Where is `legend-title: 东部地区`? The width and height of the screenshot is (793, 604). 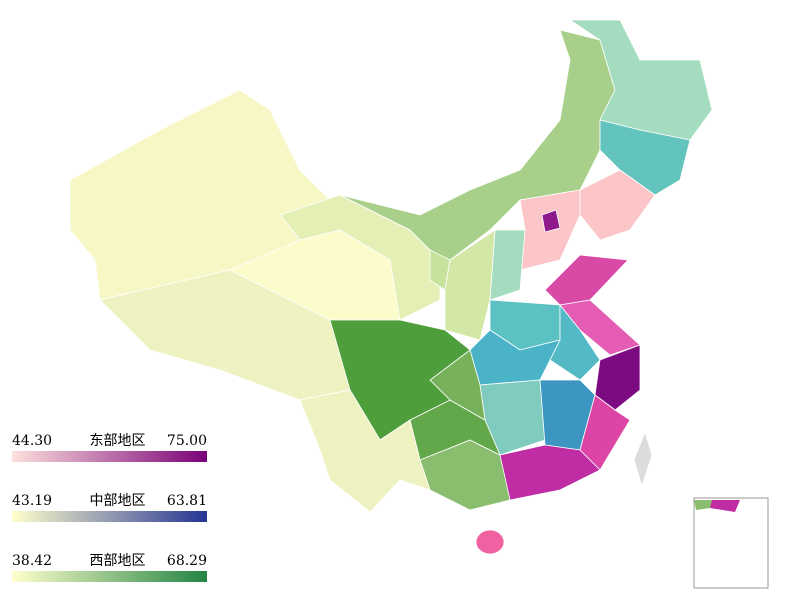
legend-title: 东部地区 is located at coordinates (118, 441).